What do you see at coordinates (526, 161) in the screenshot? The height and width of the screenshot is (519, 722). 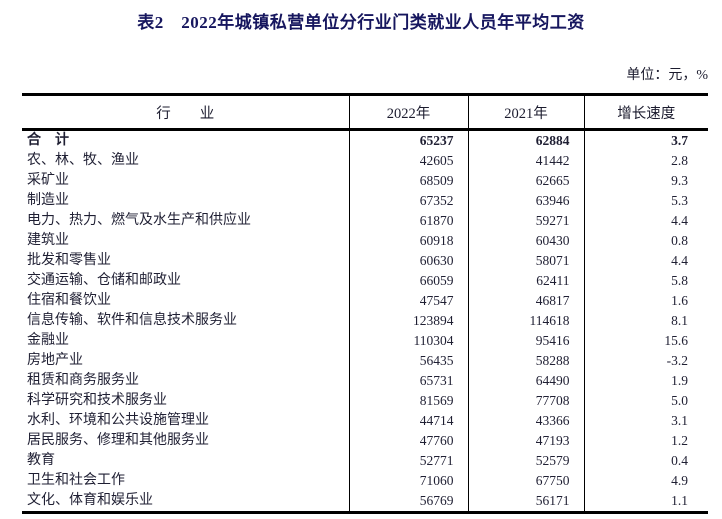 I see `cell-y2021: 41442` at bounding box center [526, 161].